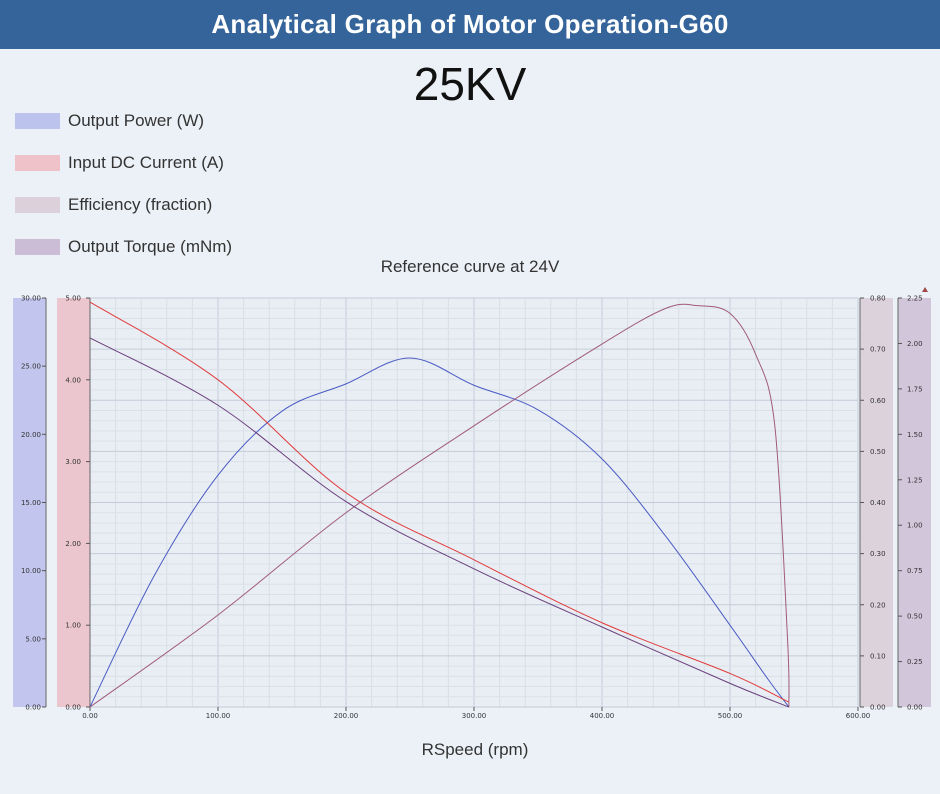  Describe the element at coordinates (150, 246) in the screenshot. I see `legend-label-torque: Output Torque (mNm)` at that location.